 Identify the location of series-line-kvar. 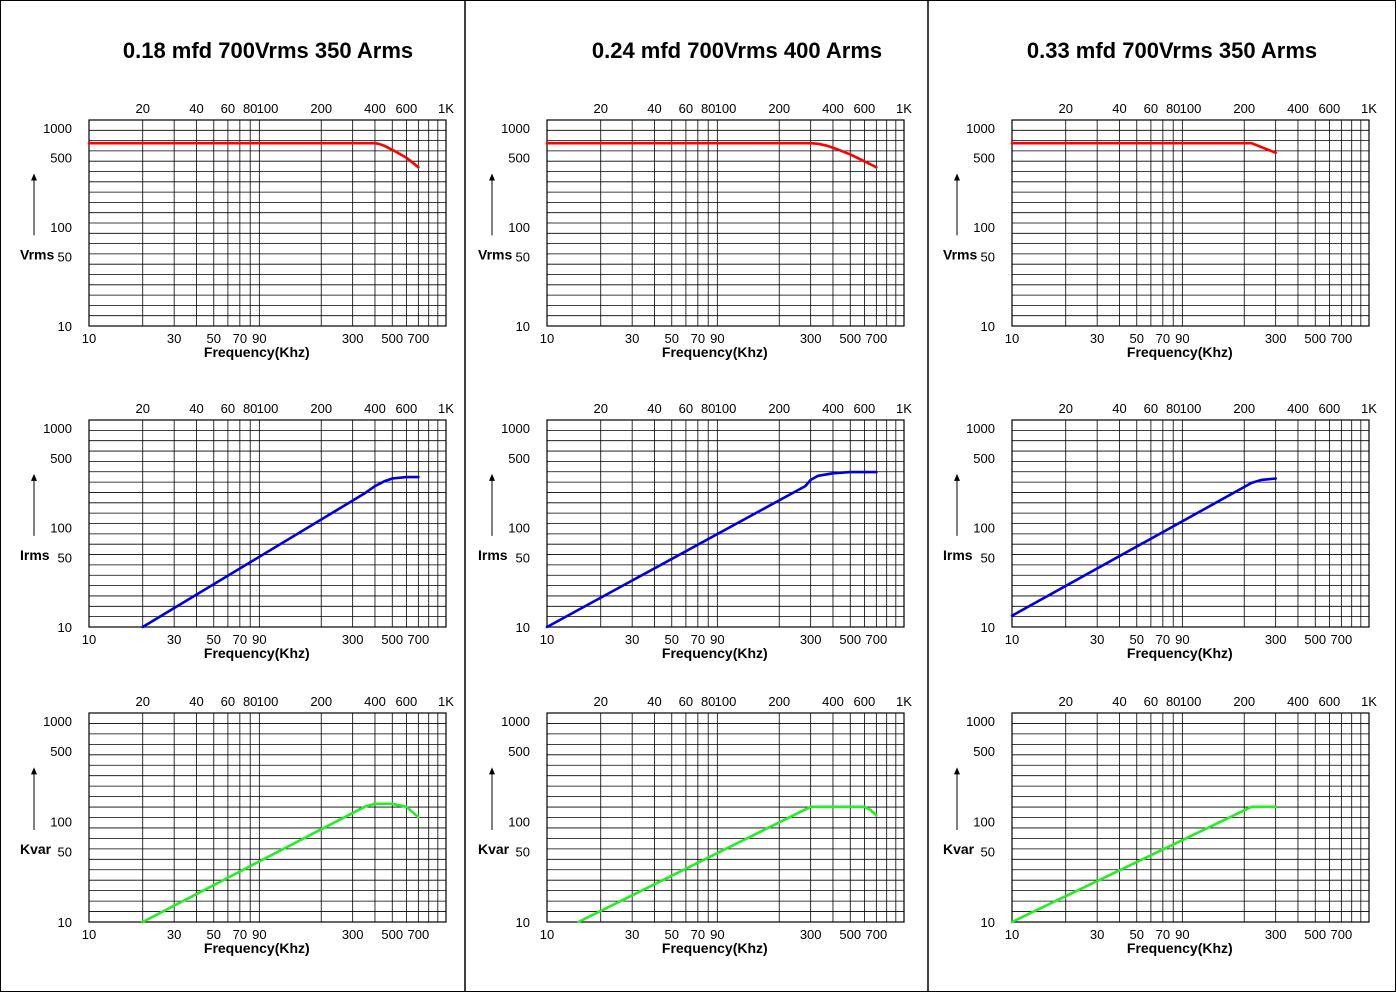
(727, 864).